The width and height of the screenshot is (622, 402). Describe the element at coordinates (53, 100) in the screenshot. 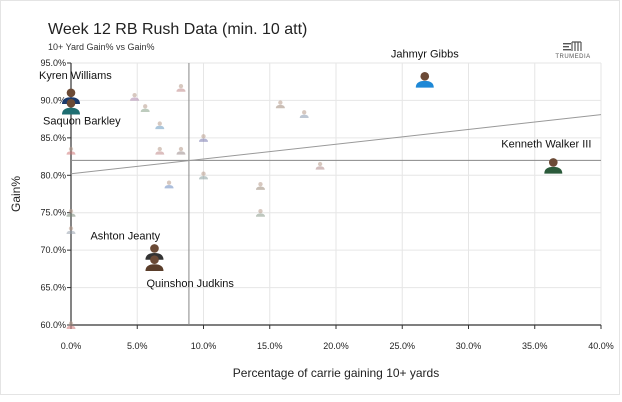

I see `y-tick-label: 90.0%` at that location.